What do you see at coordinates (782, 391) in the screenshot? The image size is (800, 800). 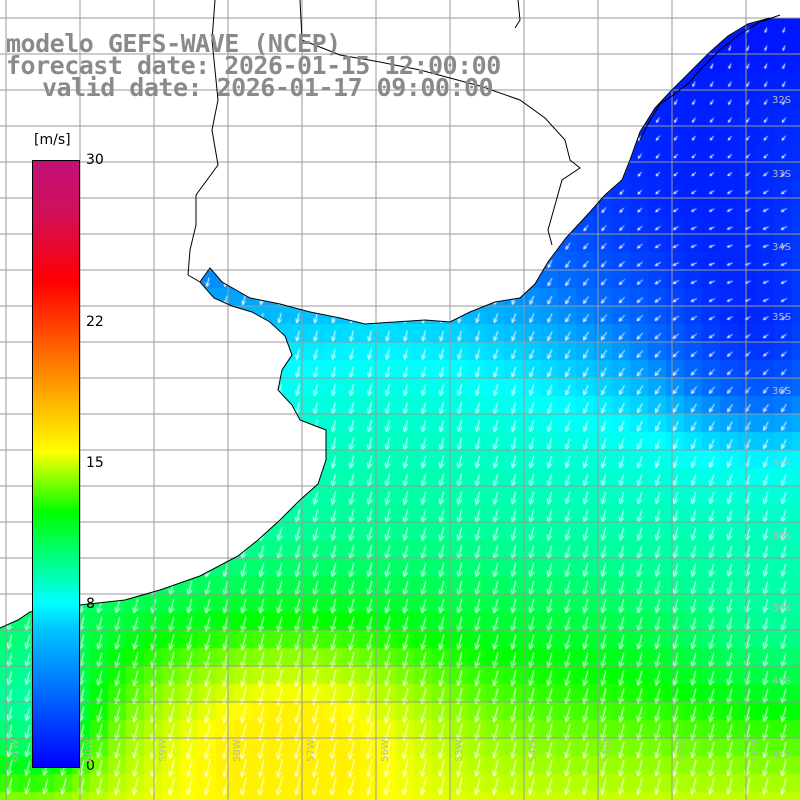 I see `latitude-label: 36S` at bounding box center [782, 391].